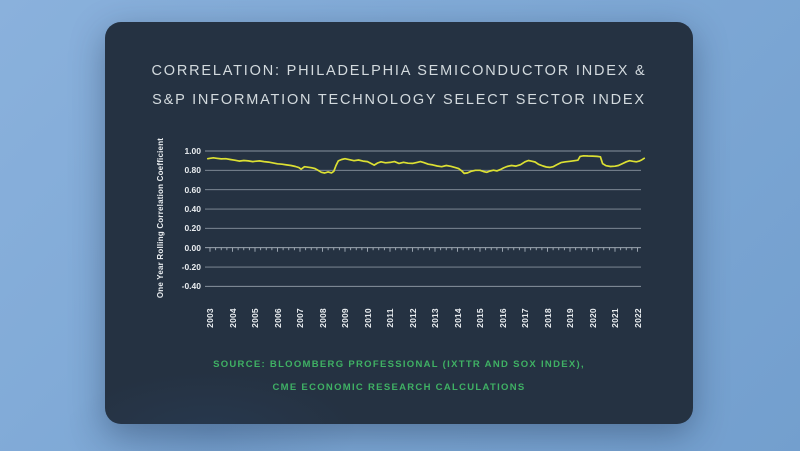 The image size is (800, 451). What do you see at coordinates (153, 172) in the screenshot?
I see `y-axis-labels: 1.00 0.80 0.60 0.40 0.20 0.00 -0.20 -0.40` at bounding box center [153, 172].